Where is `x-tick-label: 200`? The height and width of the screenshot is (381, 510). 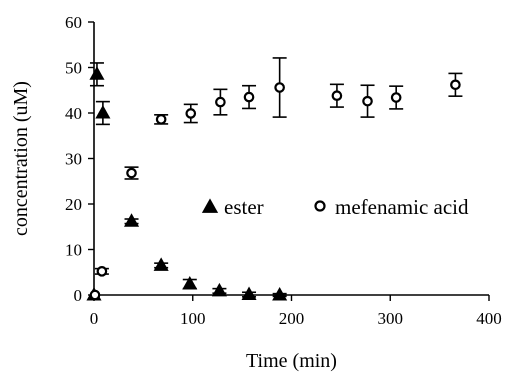
x-tick-label: 200 is located at coordinates (292, 318).